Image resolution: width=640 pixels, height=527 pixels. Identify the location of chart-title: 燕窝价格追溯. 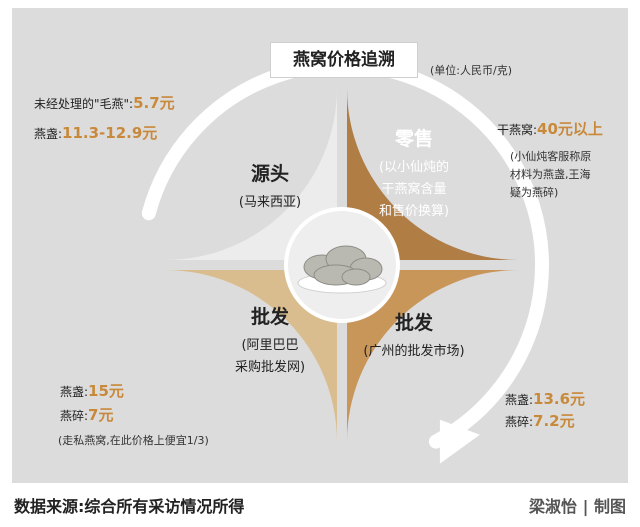
(344, 60).